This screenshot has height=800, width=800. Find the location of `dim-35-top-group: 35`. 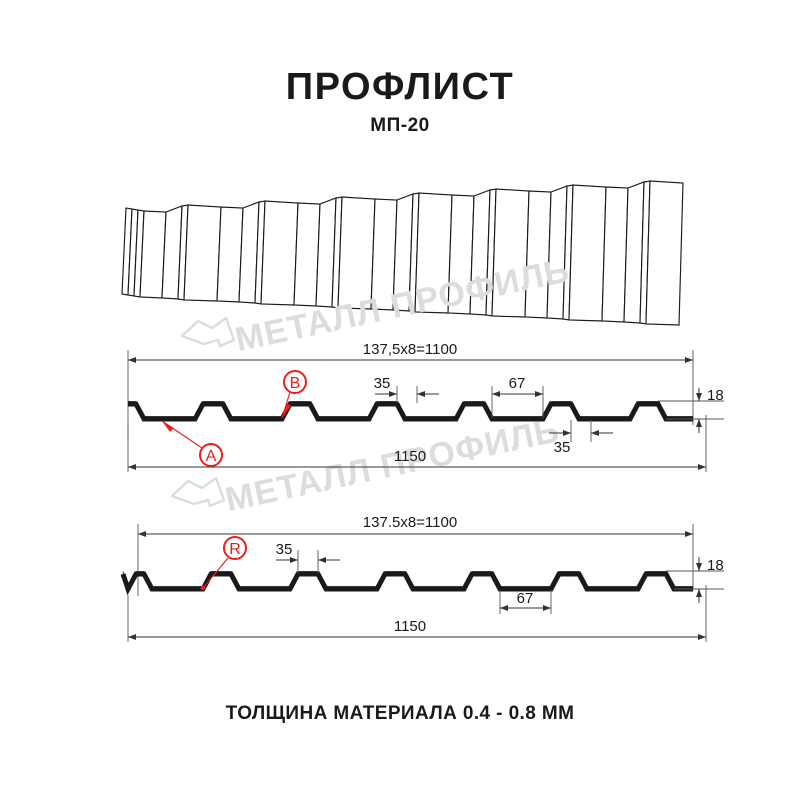

dim-35-top-group: 35 is located at coordinates (406, 389).